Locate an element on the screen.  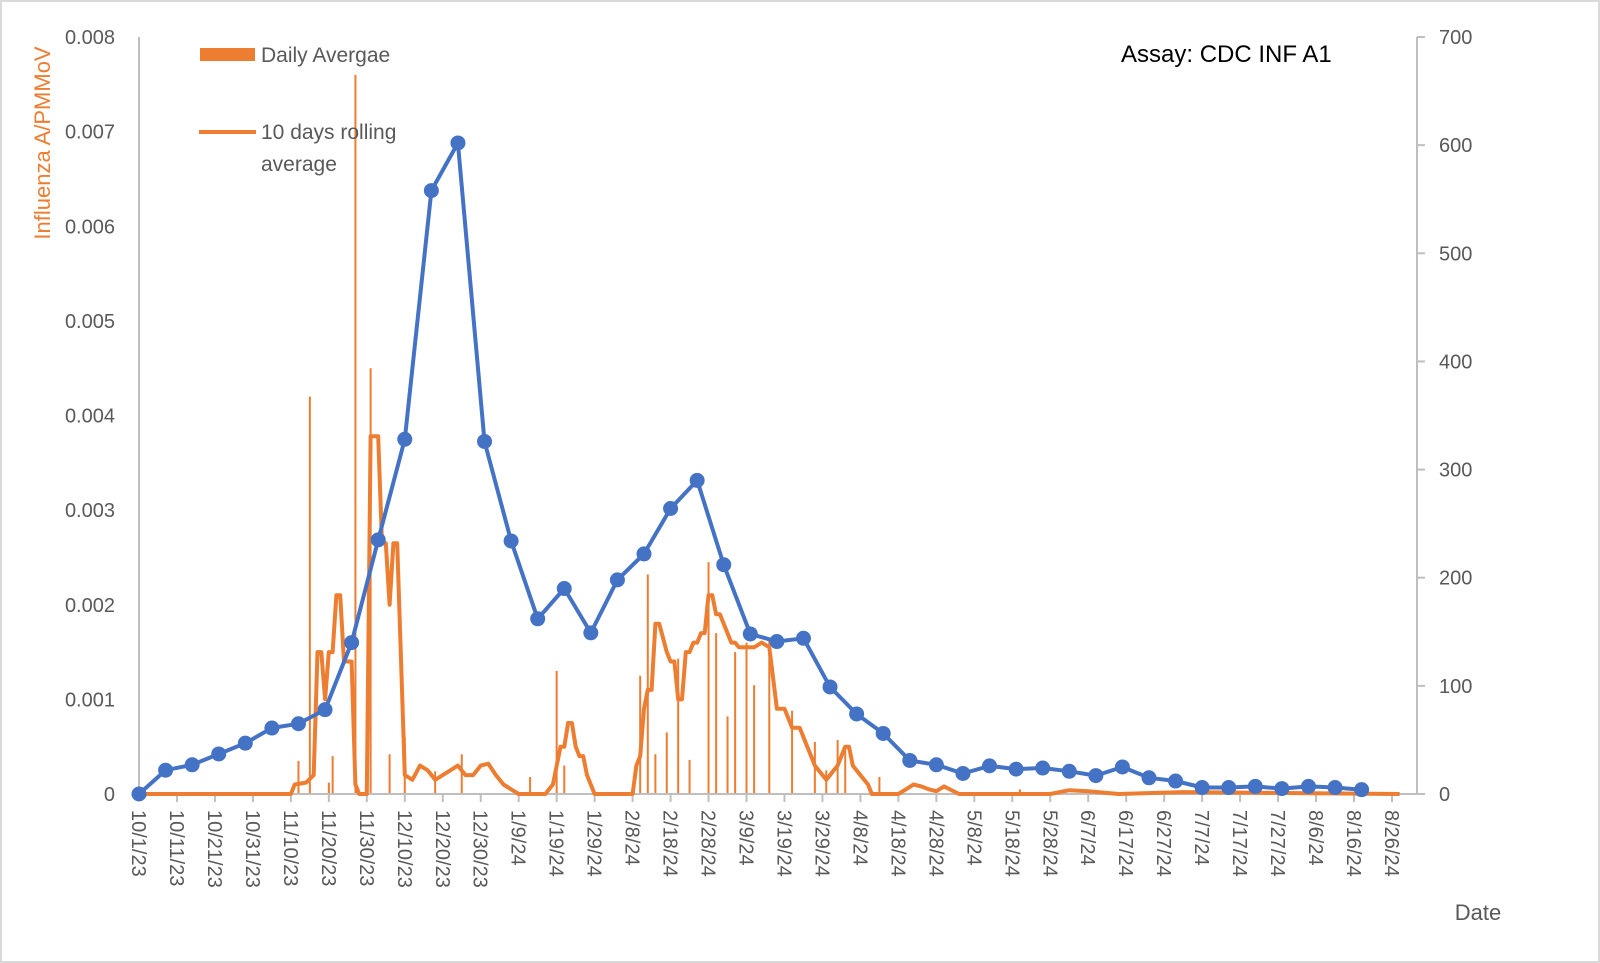
legend-label-daily-average: Daily Avergae is located at coordinates (325, 55).